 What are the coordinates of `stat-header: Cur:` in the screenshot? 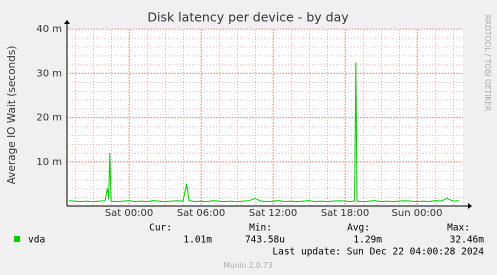 It's located at (160, 228).